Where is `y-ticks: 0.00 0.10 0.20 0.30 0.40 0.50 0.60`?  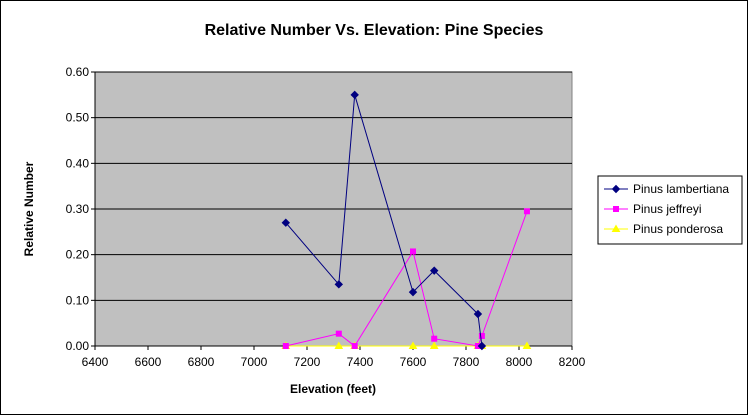 y-ticks: 0.00 0.10 0.20 0.30 0.40 0.50 0.60 is located at coordinates (80, 209).